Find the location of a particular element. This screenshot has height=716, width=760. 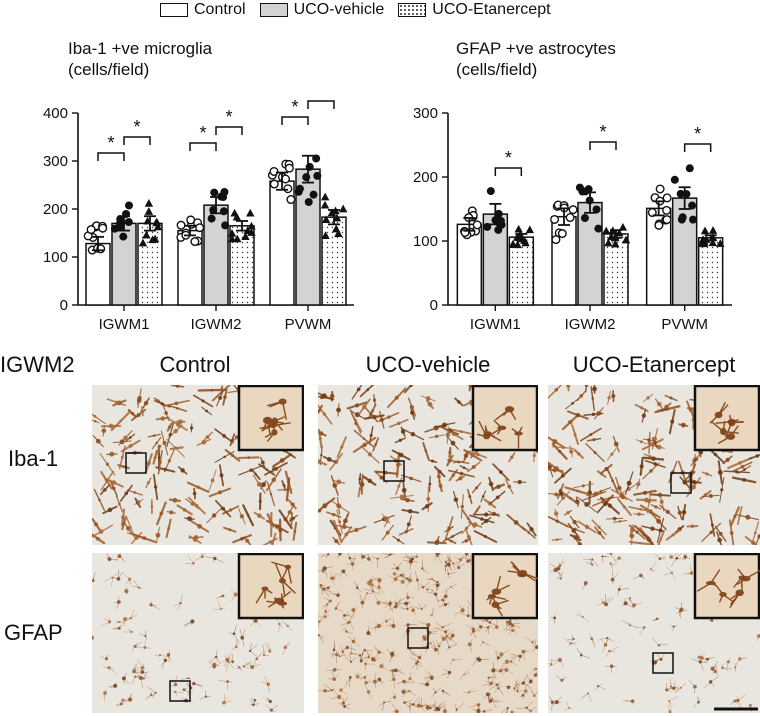

row-label-iba1: Iba-1 is located at coordinates (33, 458).